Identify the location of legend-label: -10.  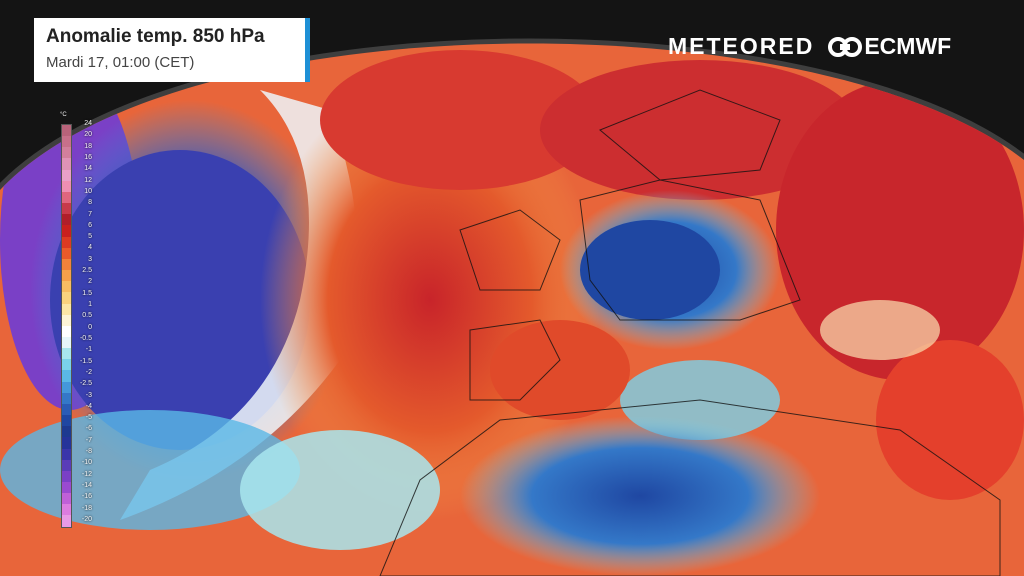
(86, 463).